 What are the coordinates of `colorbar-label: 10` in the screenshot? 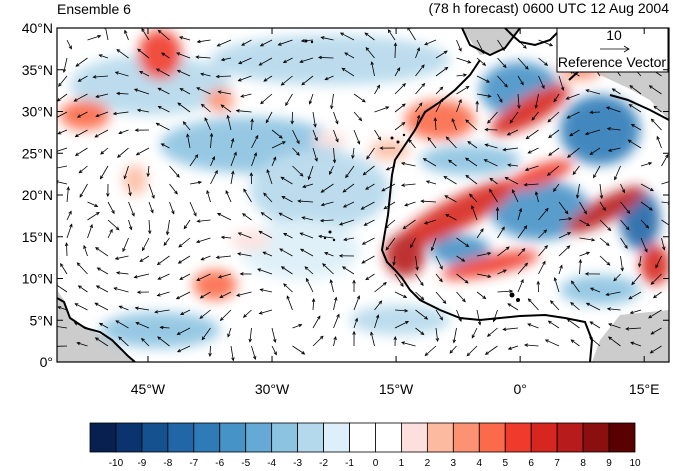 It's located at (635, 463).